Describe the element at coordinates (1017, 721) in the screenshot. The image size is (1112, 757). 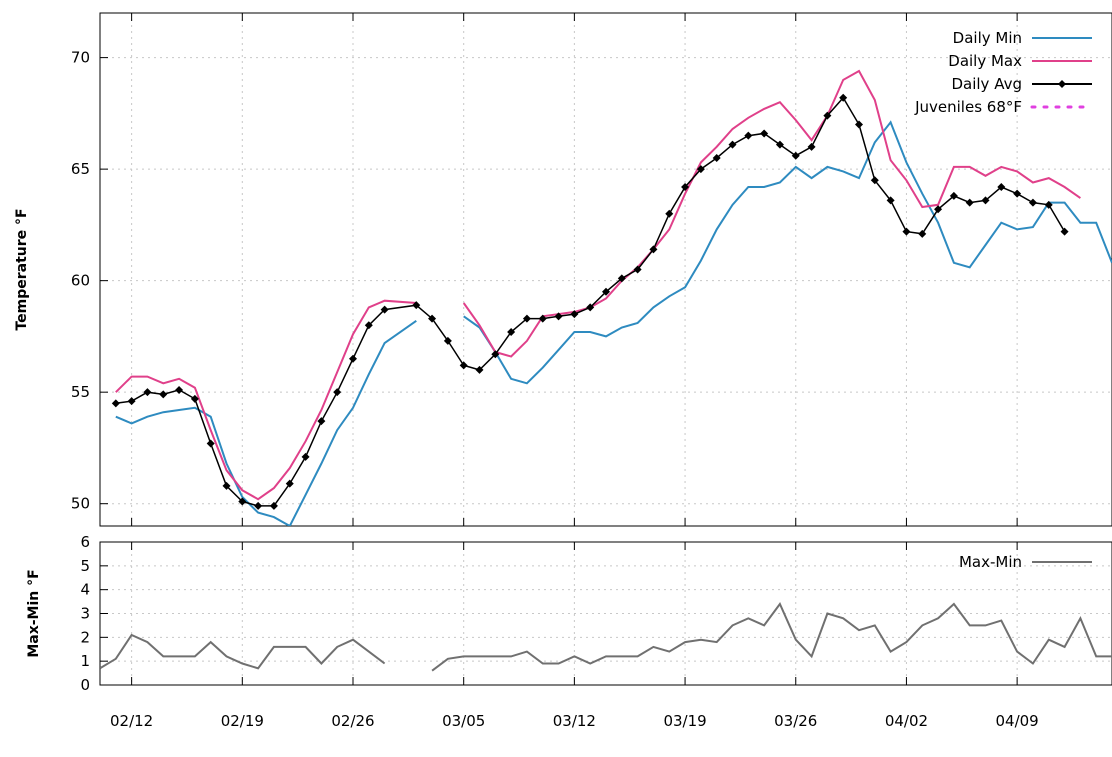
I see `x-tick-label: 04/09` at that location.